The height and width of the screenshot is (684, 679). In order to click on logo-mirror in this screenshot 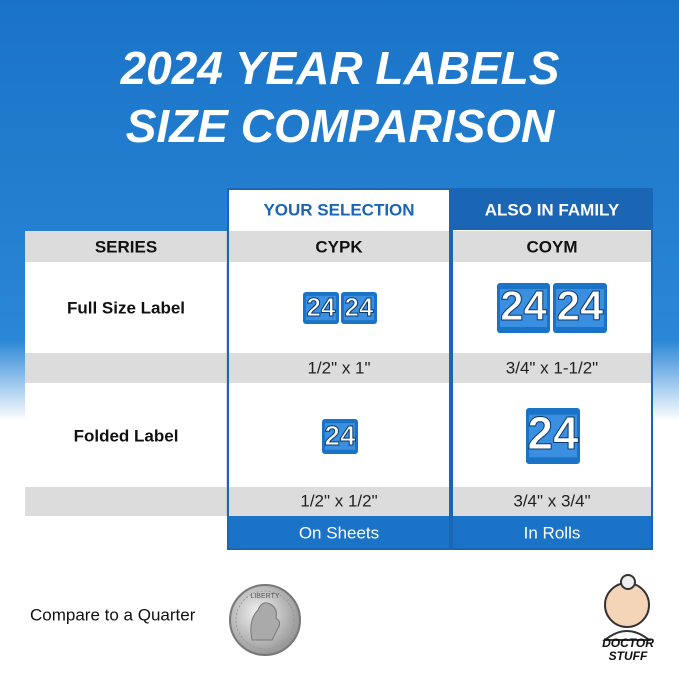, I will do `click(628, 582)`.